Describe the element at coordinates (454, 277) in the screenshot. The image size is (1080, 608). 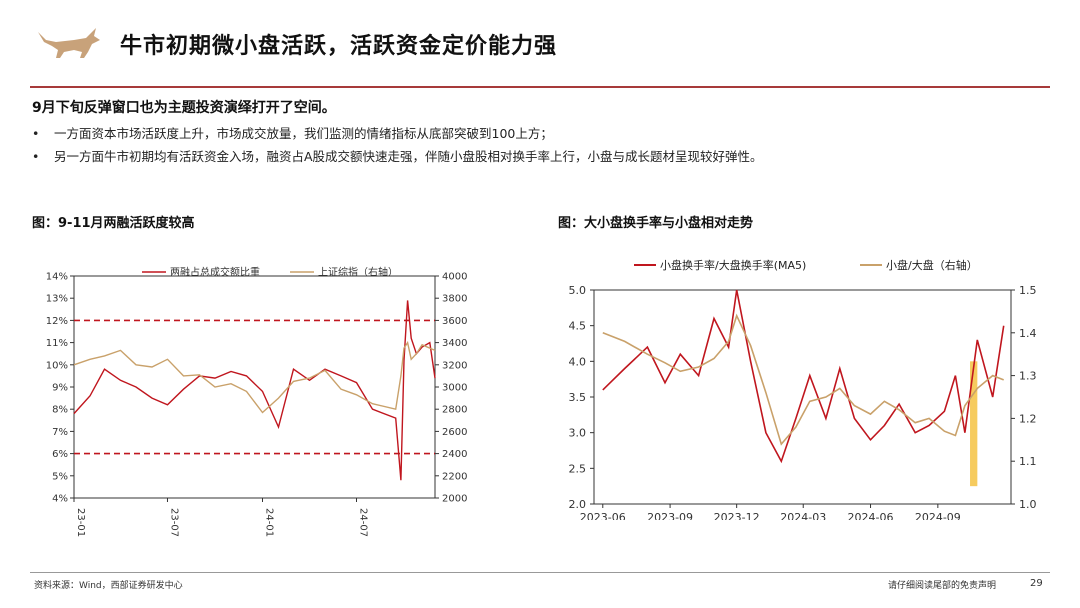
I see `y-right-tick-label: 4000` at that location.